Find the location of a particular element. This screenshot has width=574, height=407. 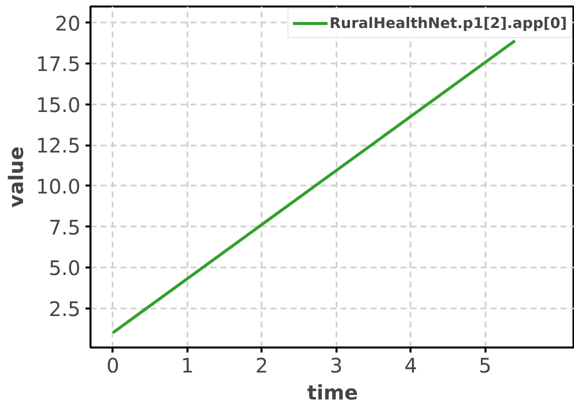

x-tick-label: 0 is located at coordinates (113, 366).